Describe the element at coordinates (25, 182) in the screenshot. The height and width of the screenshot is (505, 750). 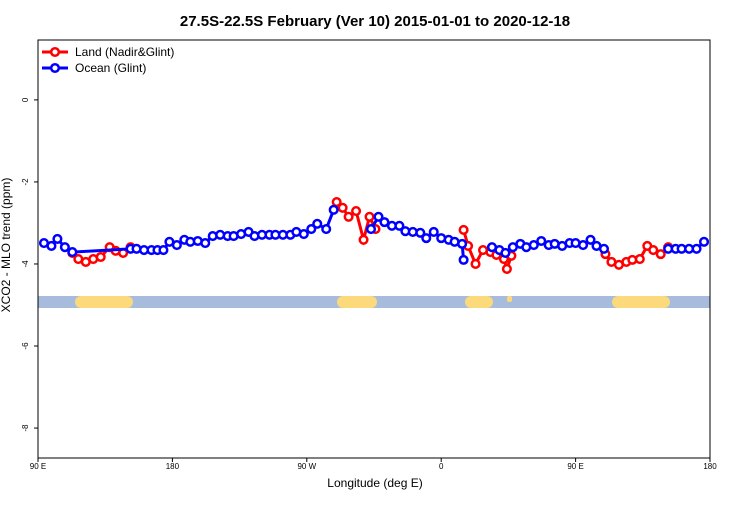
I see `y-tick-label: -2` at that location.